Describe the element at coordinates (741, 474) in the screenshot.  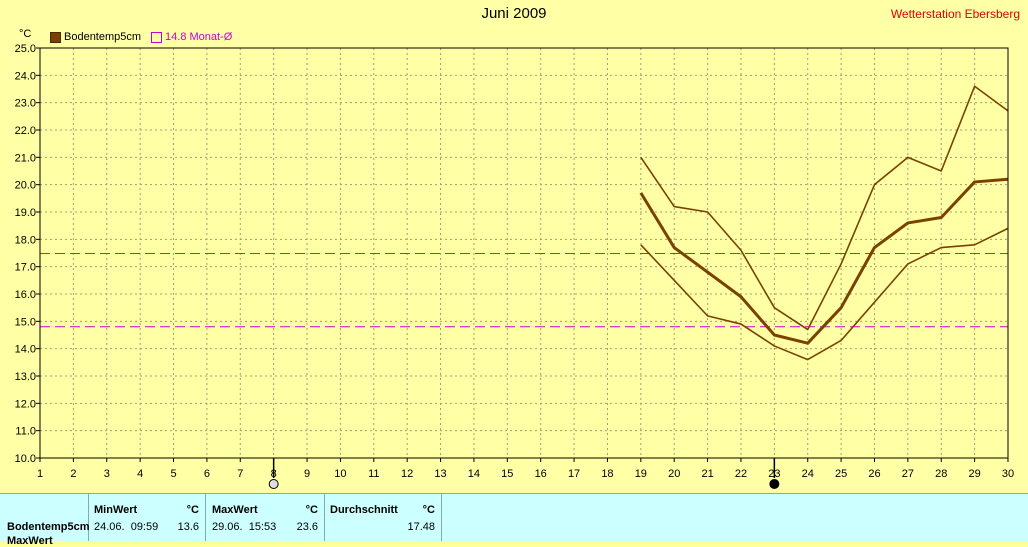
I see `x-tick-label: 22` at that location.